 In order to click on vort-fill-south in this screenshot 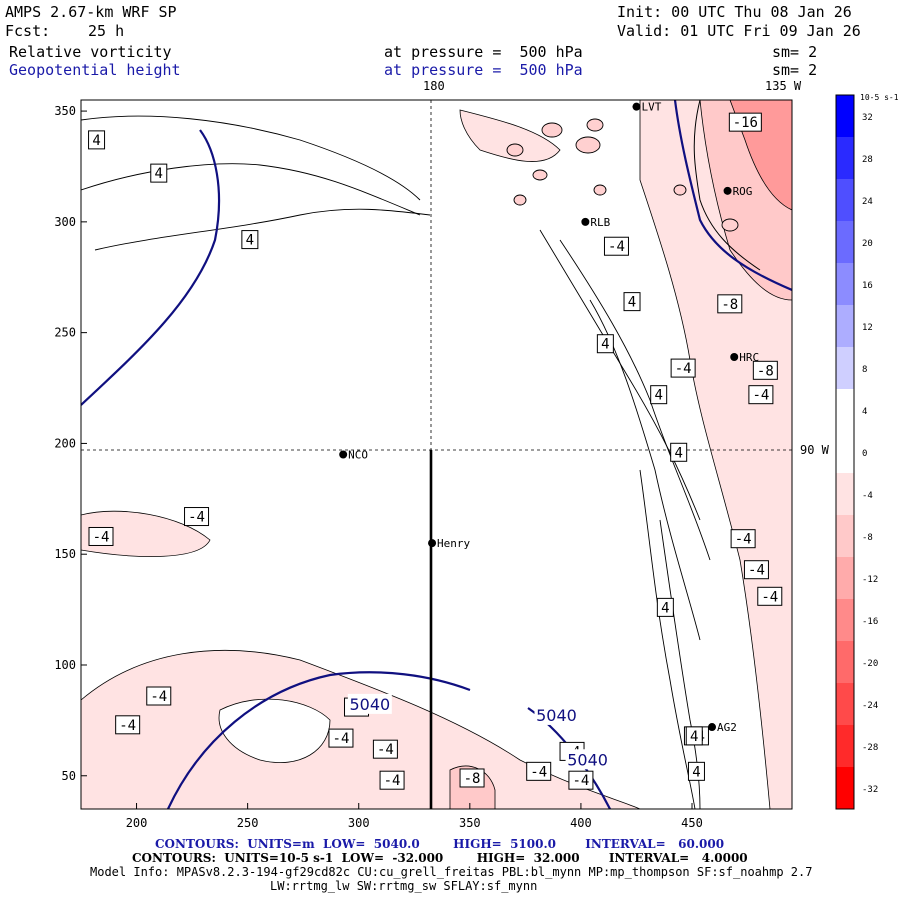, I will do `click(361, 729)`.